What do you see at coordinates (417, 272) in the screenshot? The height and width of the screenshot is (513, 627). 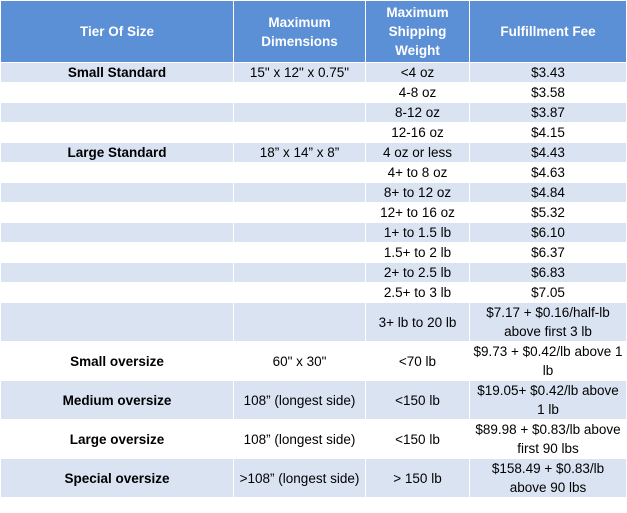 I see `weight-cell: 2+ to 2.5 lb` at bounding box center [417, 272].